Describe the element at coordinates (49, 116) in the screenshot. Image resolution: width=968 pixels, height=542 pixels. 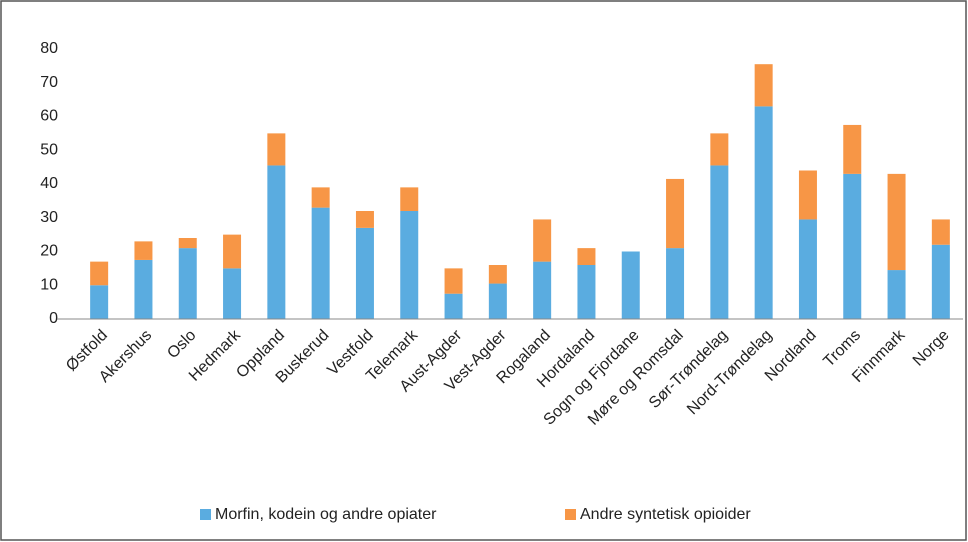
I see `y-tick-label: 60` at that location.